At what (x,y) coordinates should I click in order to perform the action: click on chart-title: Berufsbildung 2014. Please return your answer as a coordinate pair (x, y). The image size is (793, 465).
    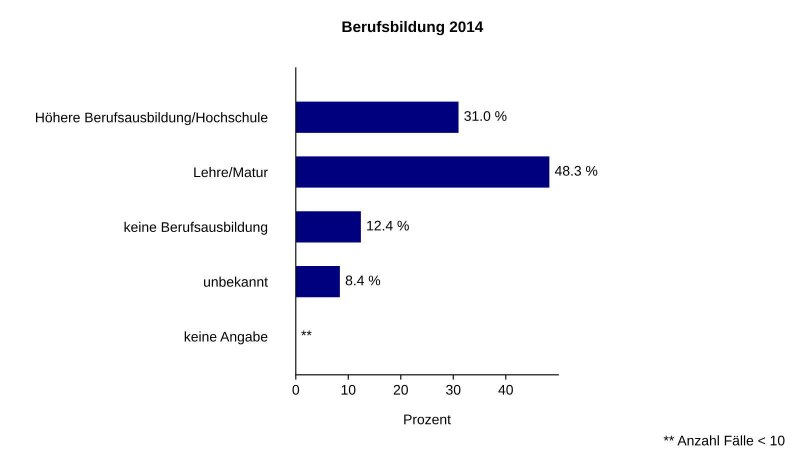
    Looking at the image, I should click on (413, 28).